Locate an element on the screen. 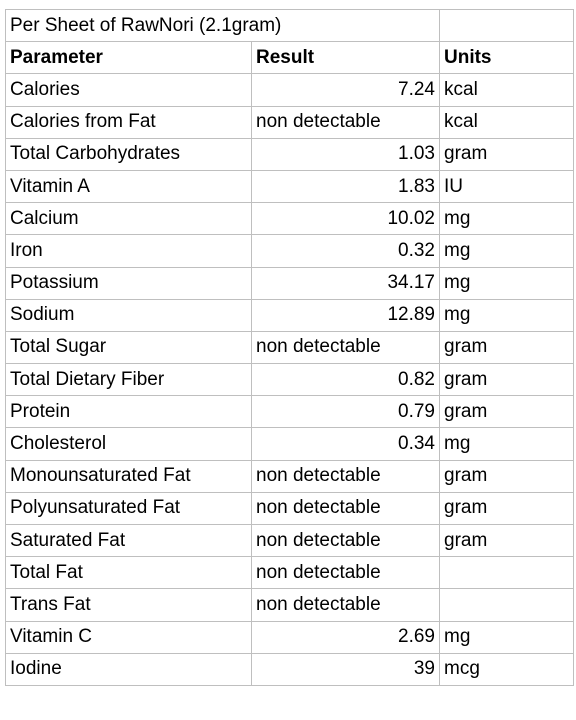 The width and height of the screenshot is (576, 720). table-row: Calories from Fat non detectable kcal is located at coordinates (289, 122).